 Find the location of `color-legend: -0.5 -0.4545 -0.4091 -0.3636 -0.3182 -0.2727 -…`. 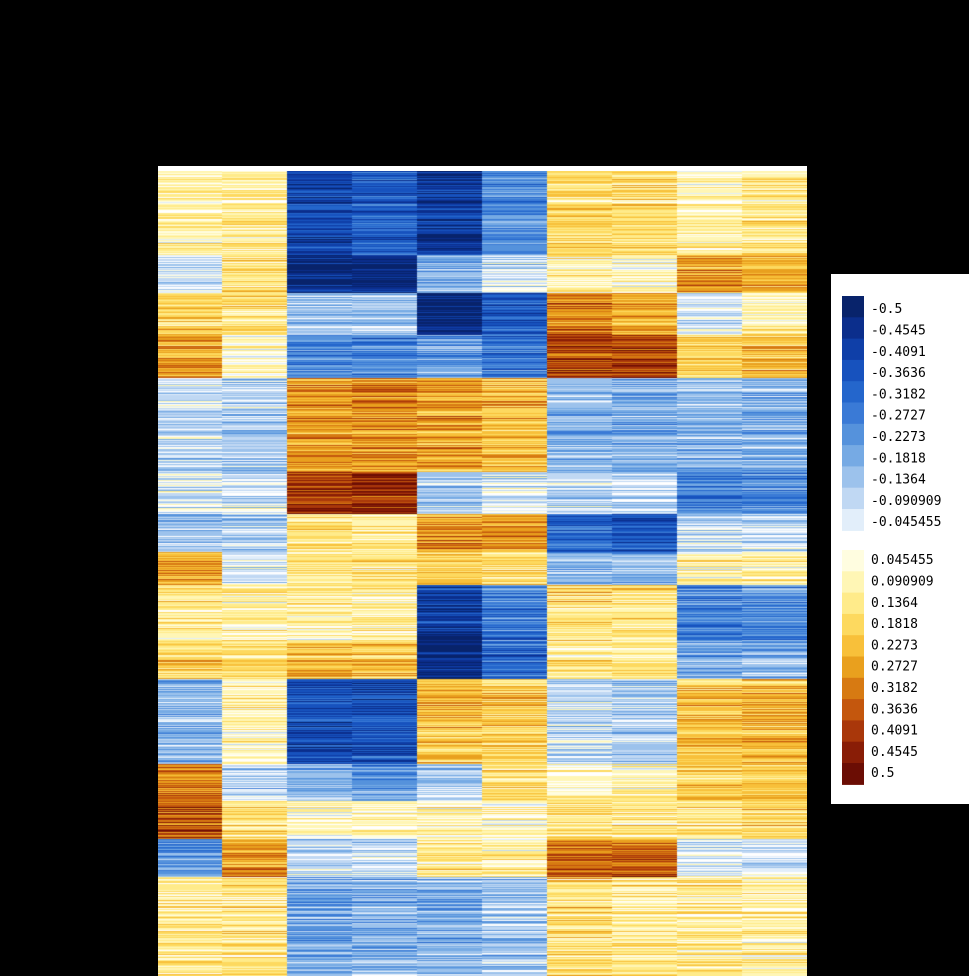

color-legend: -0.5 -0.4545 -0.4091 -0.3636 -0.3182 -0.2727 -… is located at coordinates (900, 539).